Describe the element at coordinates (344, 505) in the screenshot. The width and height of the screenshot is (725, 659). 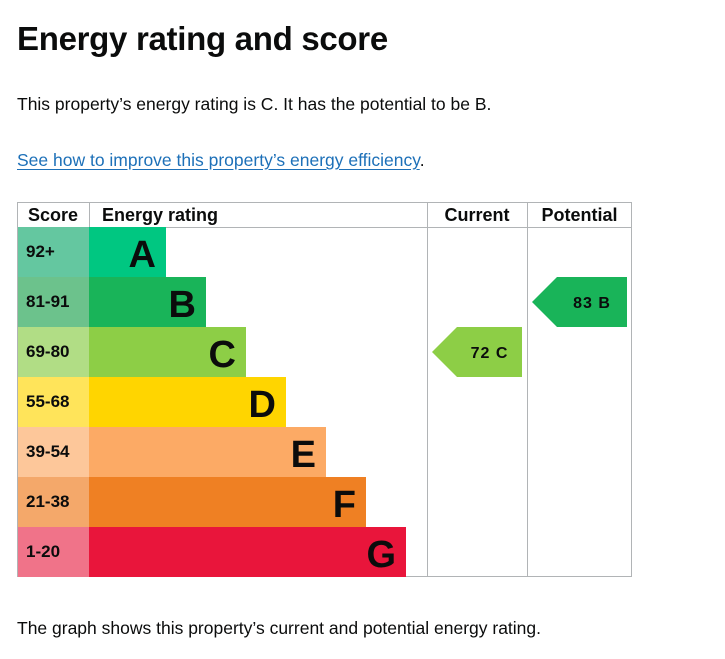
I see `rating-letter-f: F` at that location.